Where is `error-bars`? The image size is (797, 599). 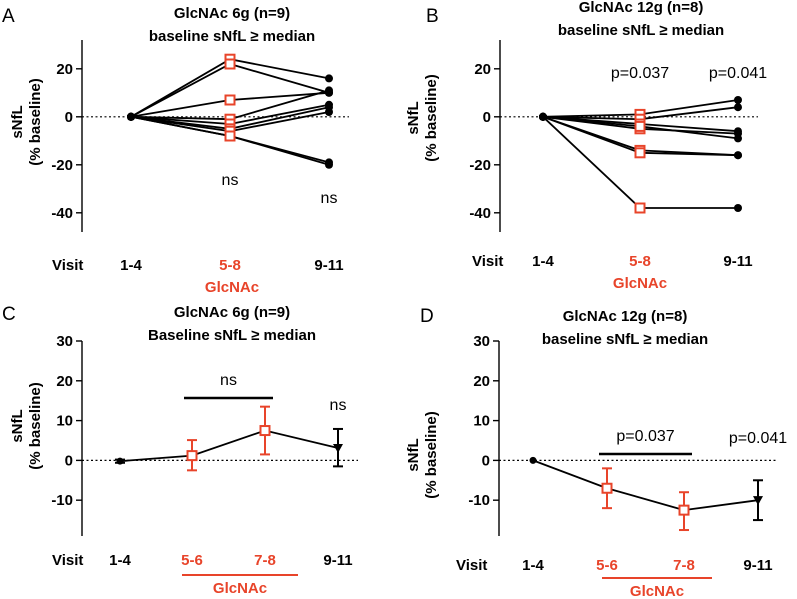 error-bars is located at coordinates (682, 499).